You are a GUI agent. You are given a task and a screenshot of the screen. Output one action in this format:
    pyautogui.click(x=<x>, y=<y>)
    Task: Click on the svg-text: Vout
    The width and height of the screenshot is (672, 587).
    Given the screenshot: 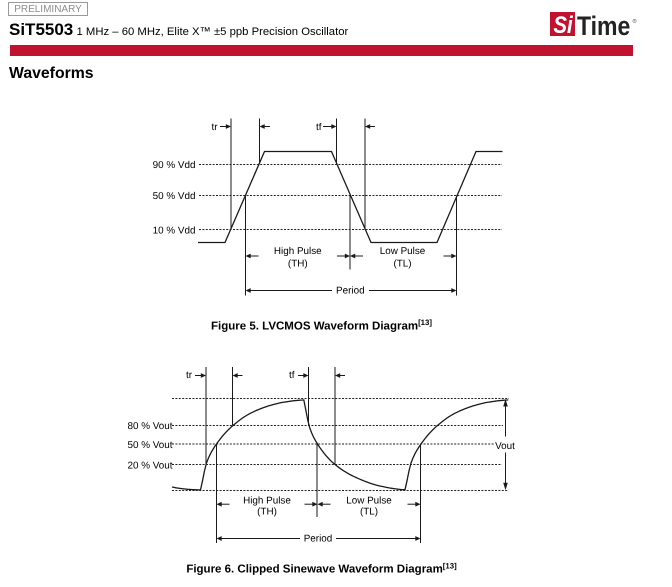 What is the action you would take?
    pyautogui.click(x=505, y=446)
    